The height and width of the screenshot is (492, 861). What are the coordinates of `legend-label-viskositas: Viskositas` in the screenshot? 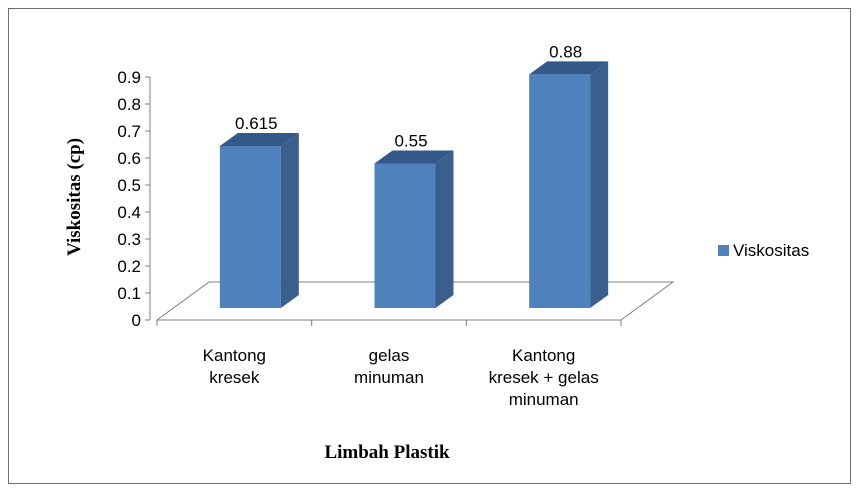 It's located at (771, 250).